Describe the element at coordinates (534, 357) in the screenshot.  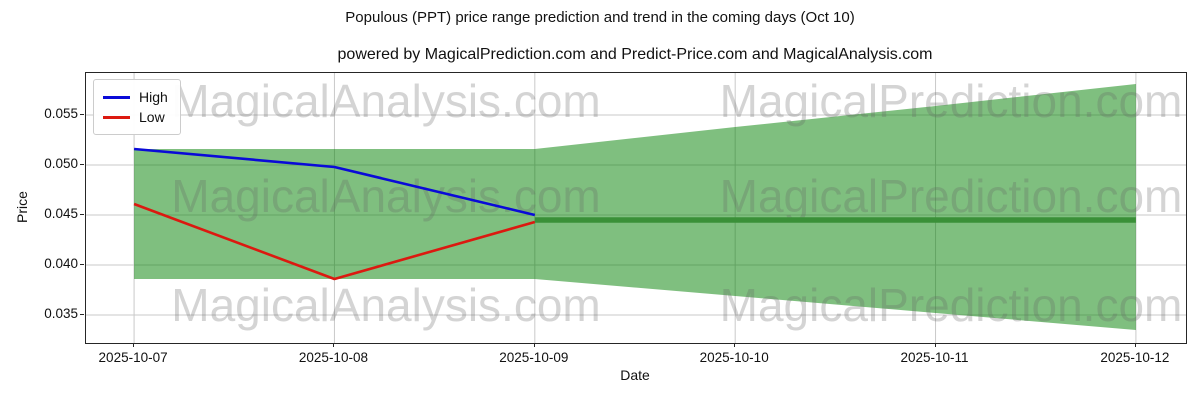
I see `x-tick-label: 2025-10-09` at that location.